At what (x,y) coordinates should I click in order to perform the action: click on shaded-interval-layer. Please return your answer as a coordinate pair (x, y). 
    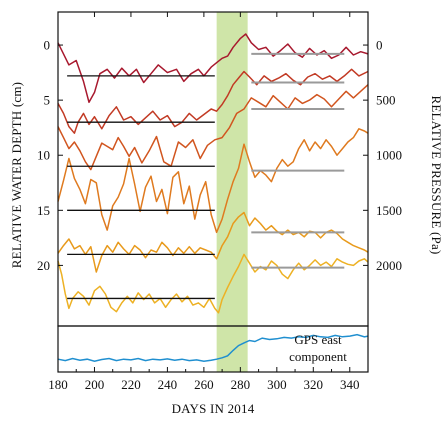
    Looking at the image, I should click on (232, 192).